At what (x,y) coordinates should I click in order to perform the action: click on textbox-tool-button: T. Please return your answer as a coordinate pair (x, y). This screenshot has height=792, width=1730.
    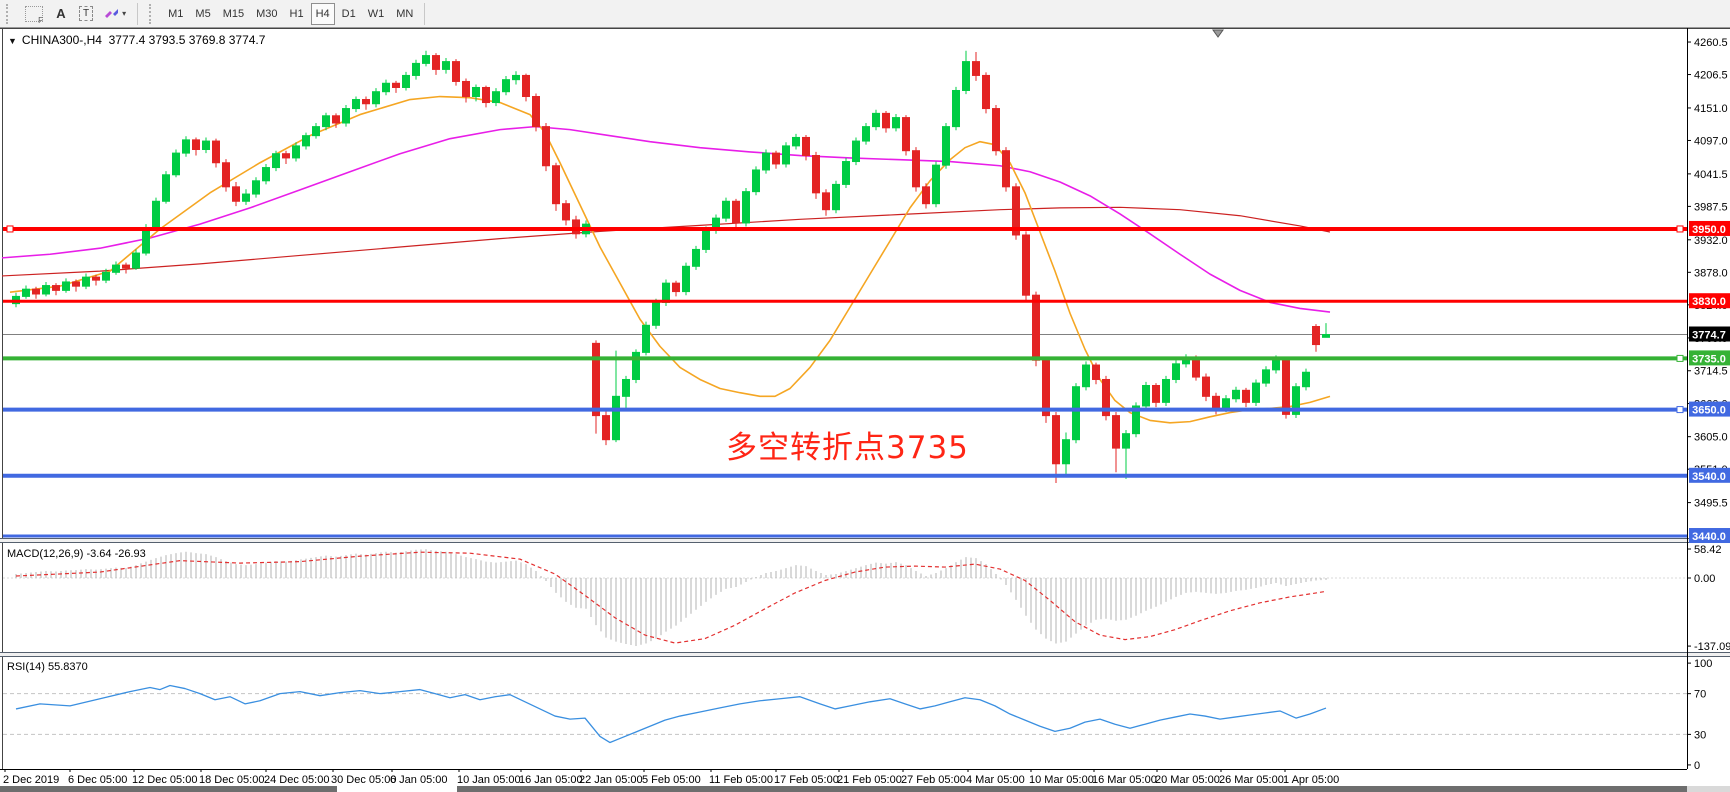
    Looking at the image, I should click on (86, 14).